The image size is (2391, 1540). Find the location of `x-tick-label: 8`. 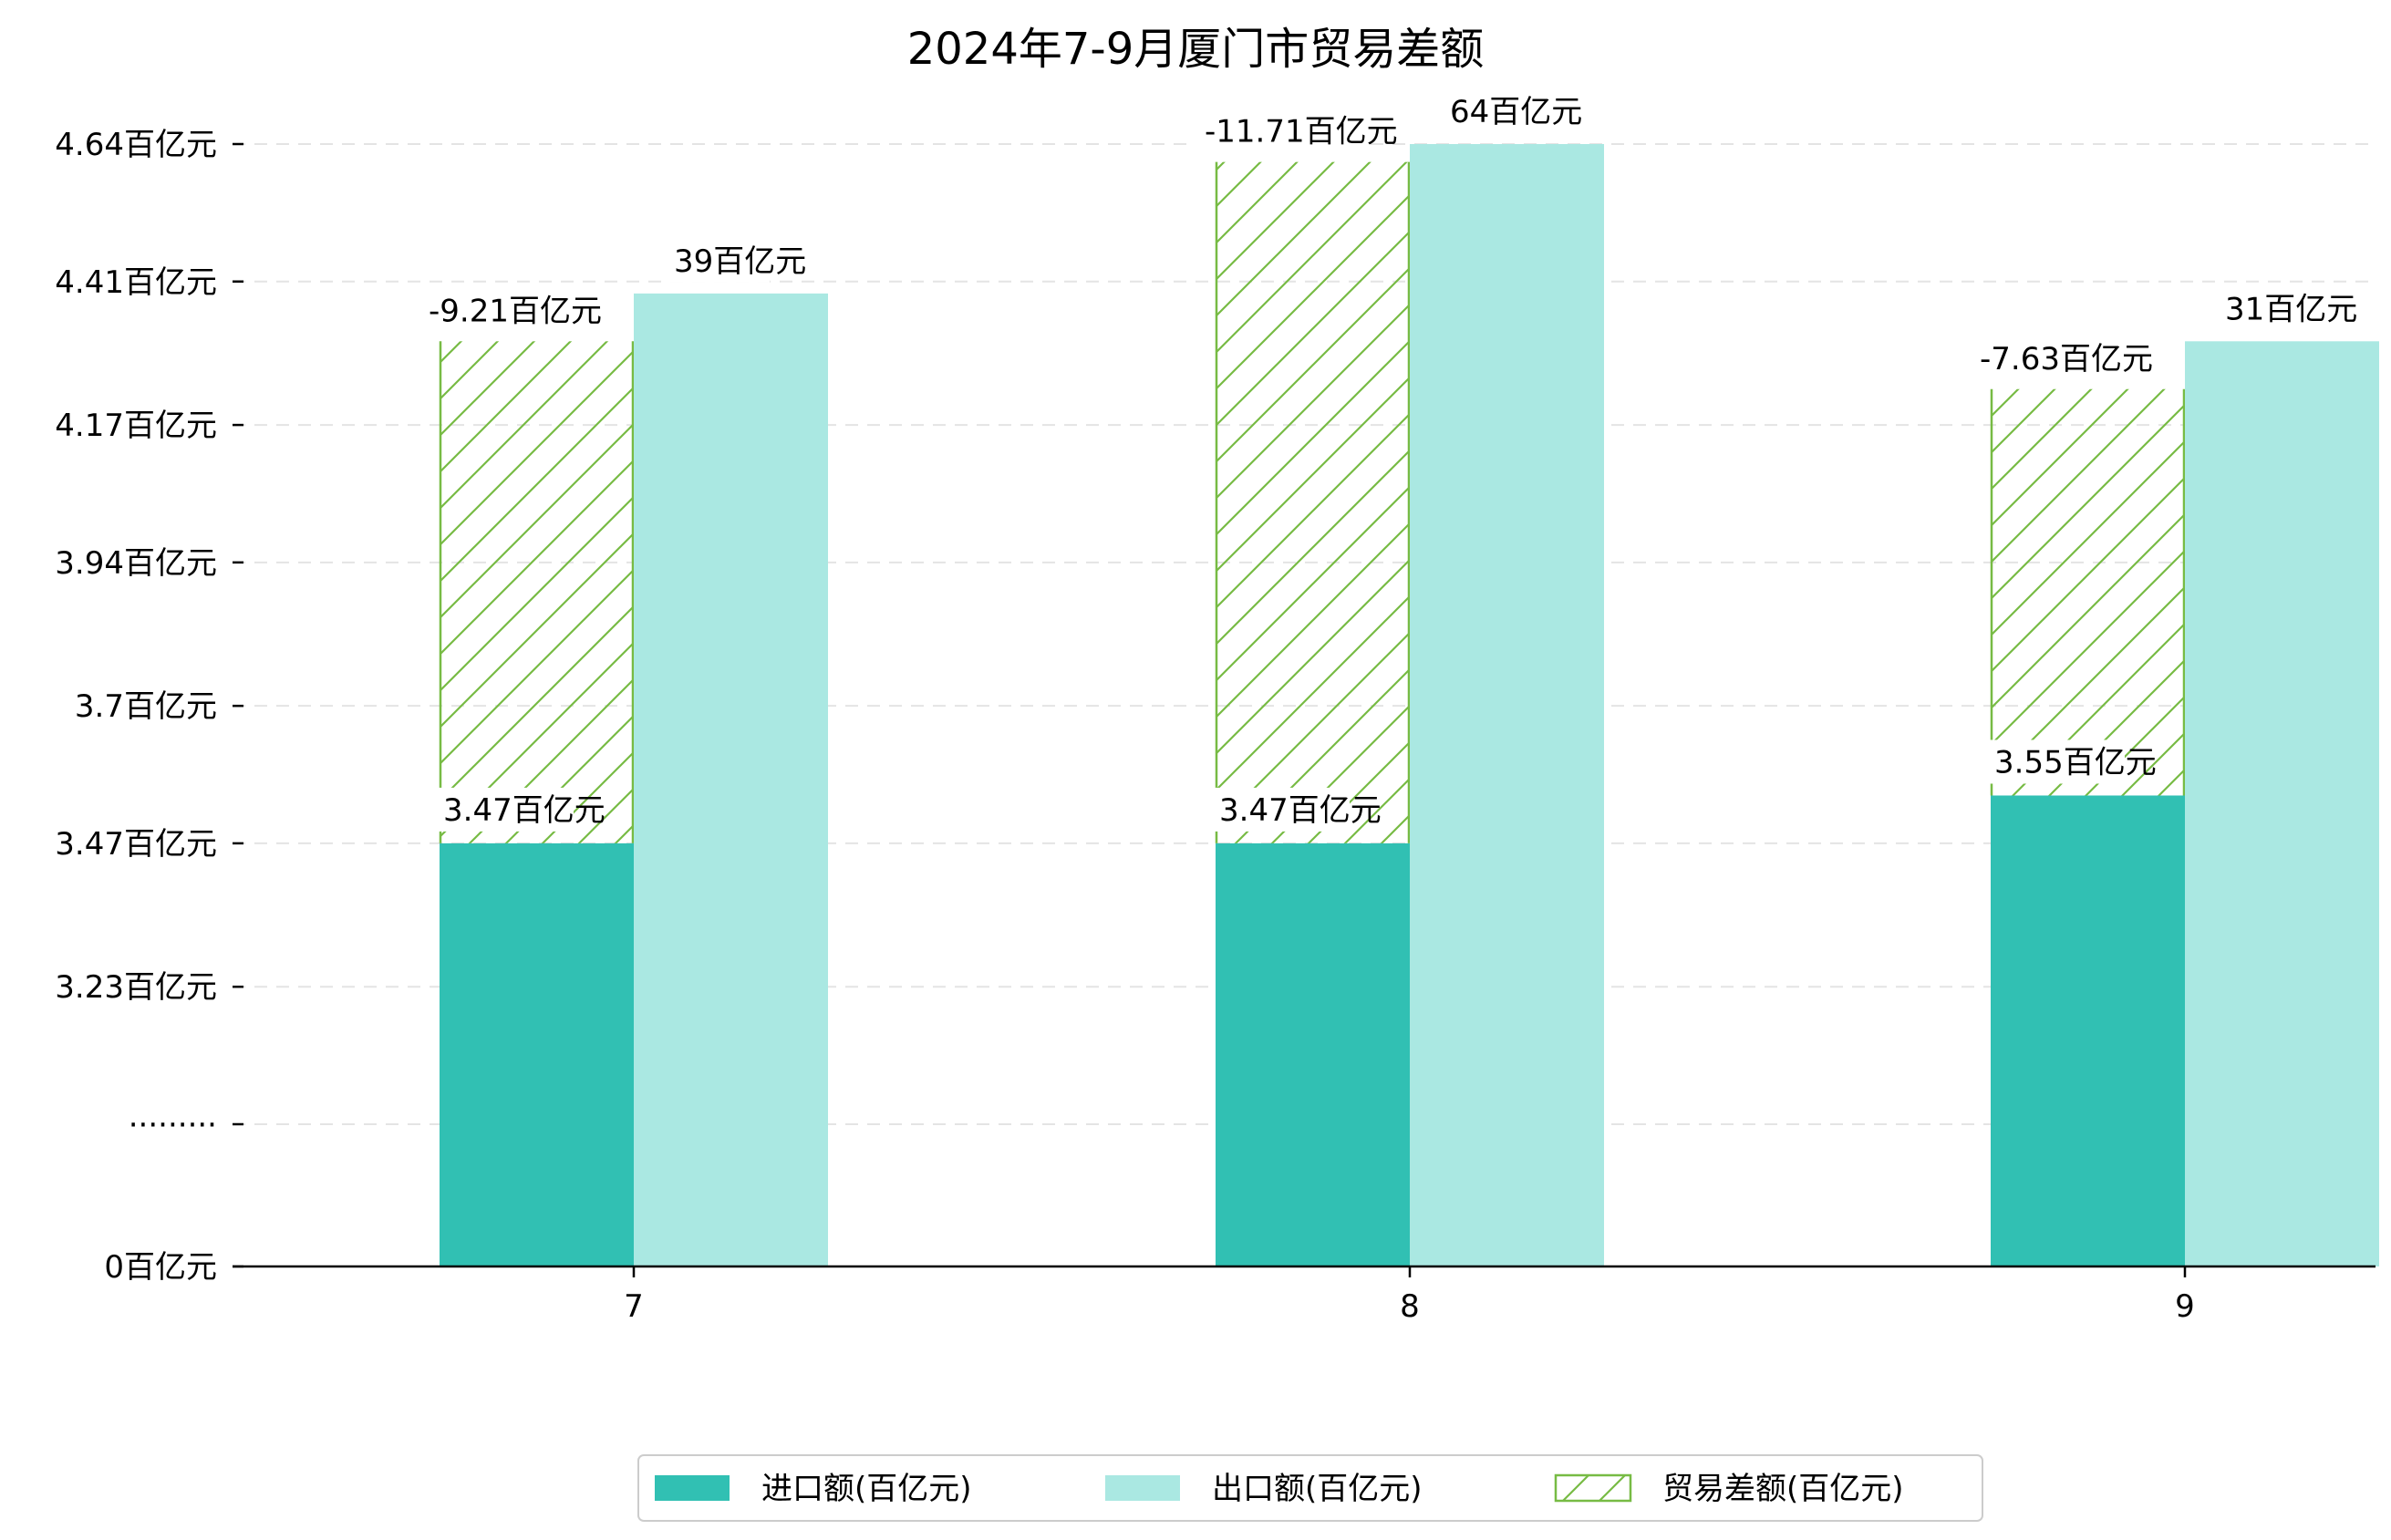

x-tick-label: 8 is located at coordinates (1410, 1306).